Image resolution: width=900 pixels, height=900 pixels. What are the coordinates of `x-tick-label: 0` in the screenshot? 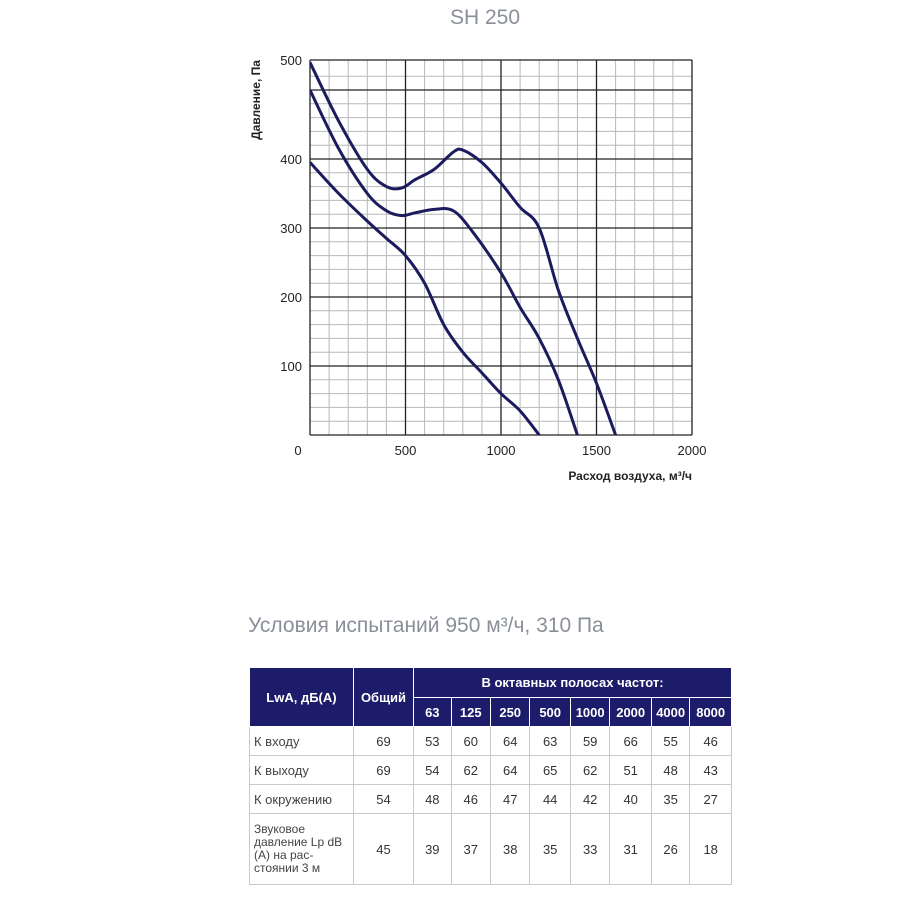 It's located at (297, 450).